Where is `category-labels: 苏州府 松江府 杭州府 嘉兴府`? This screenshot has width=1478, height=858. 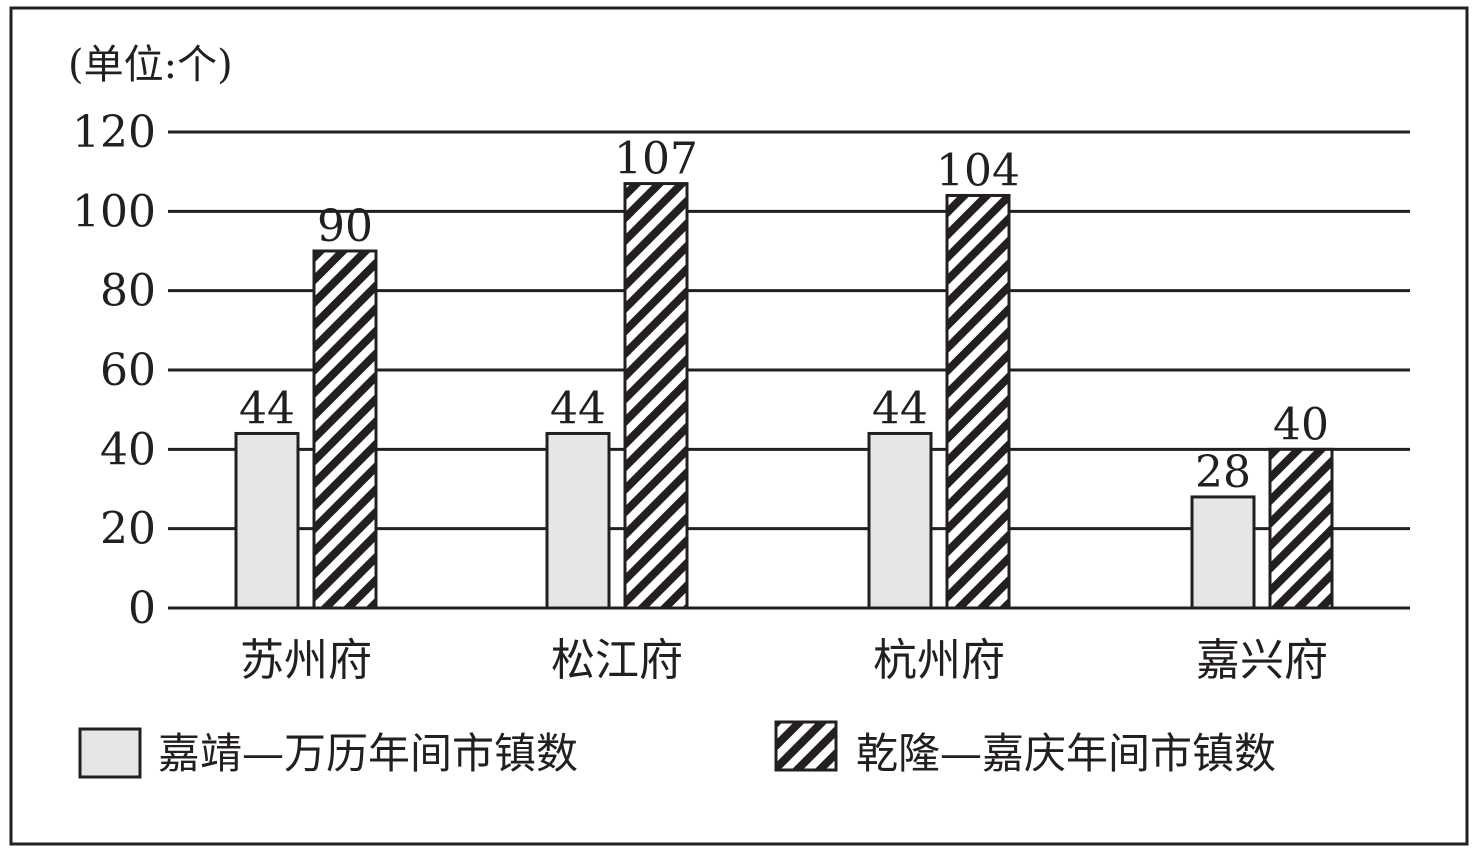
category-labels: 苏州府 松江府 杭州府 嘉兴府 is located at coordinates (784, 660).